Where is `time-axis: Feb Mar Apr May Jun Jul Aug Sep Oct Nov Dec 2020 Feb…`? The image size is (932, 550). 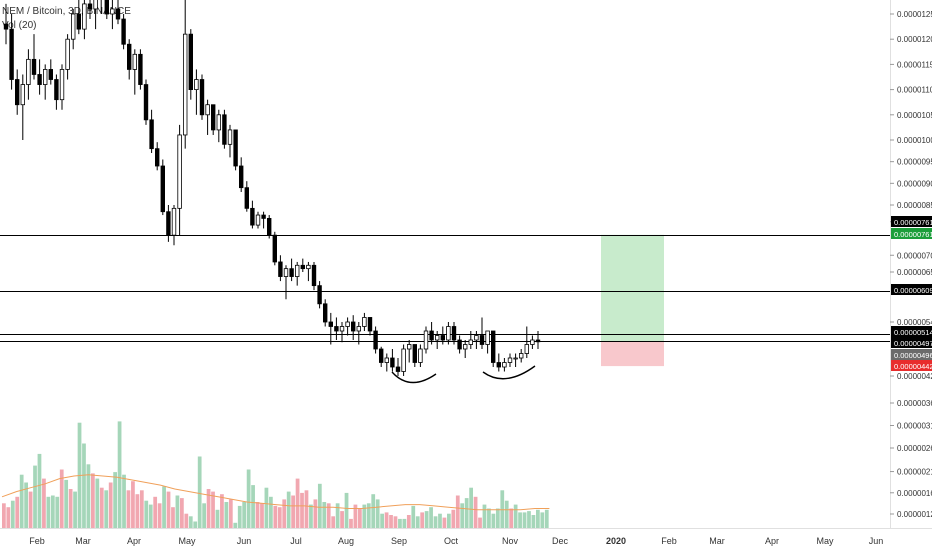
time-axis: Feb Mar Apr May Jun Jul Aug Sep Oct Nov Dec 2020 Feb… is located at coordinates (456, 541).